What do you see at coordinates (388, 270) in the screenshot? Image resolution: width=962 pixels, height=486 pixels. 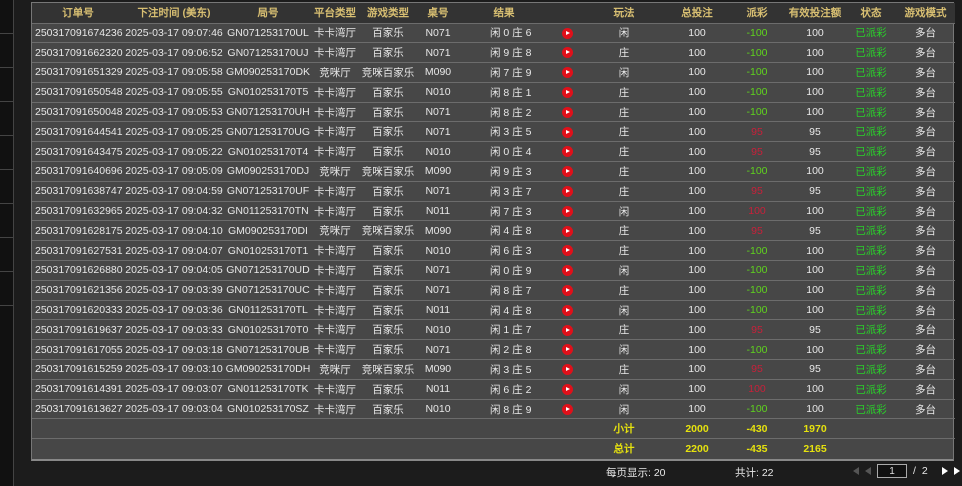 I see `game-type: 百家乐` at bounding box center [388, 270].